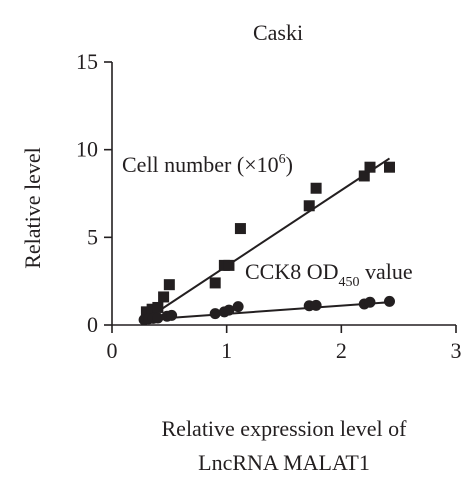  Describe the element at coordinates (267, 311) in the screenshot. I see `fit-line-cck8` at that location.